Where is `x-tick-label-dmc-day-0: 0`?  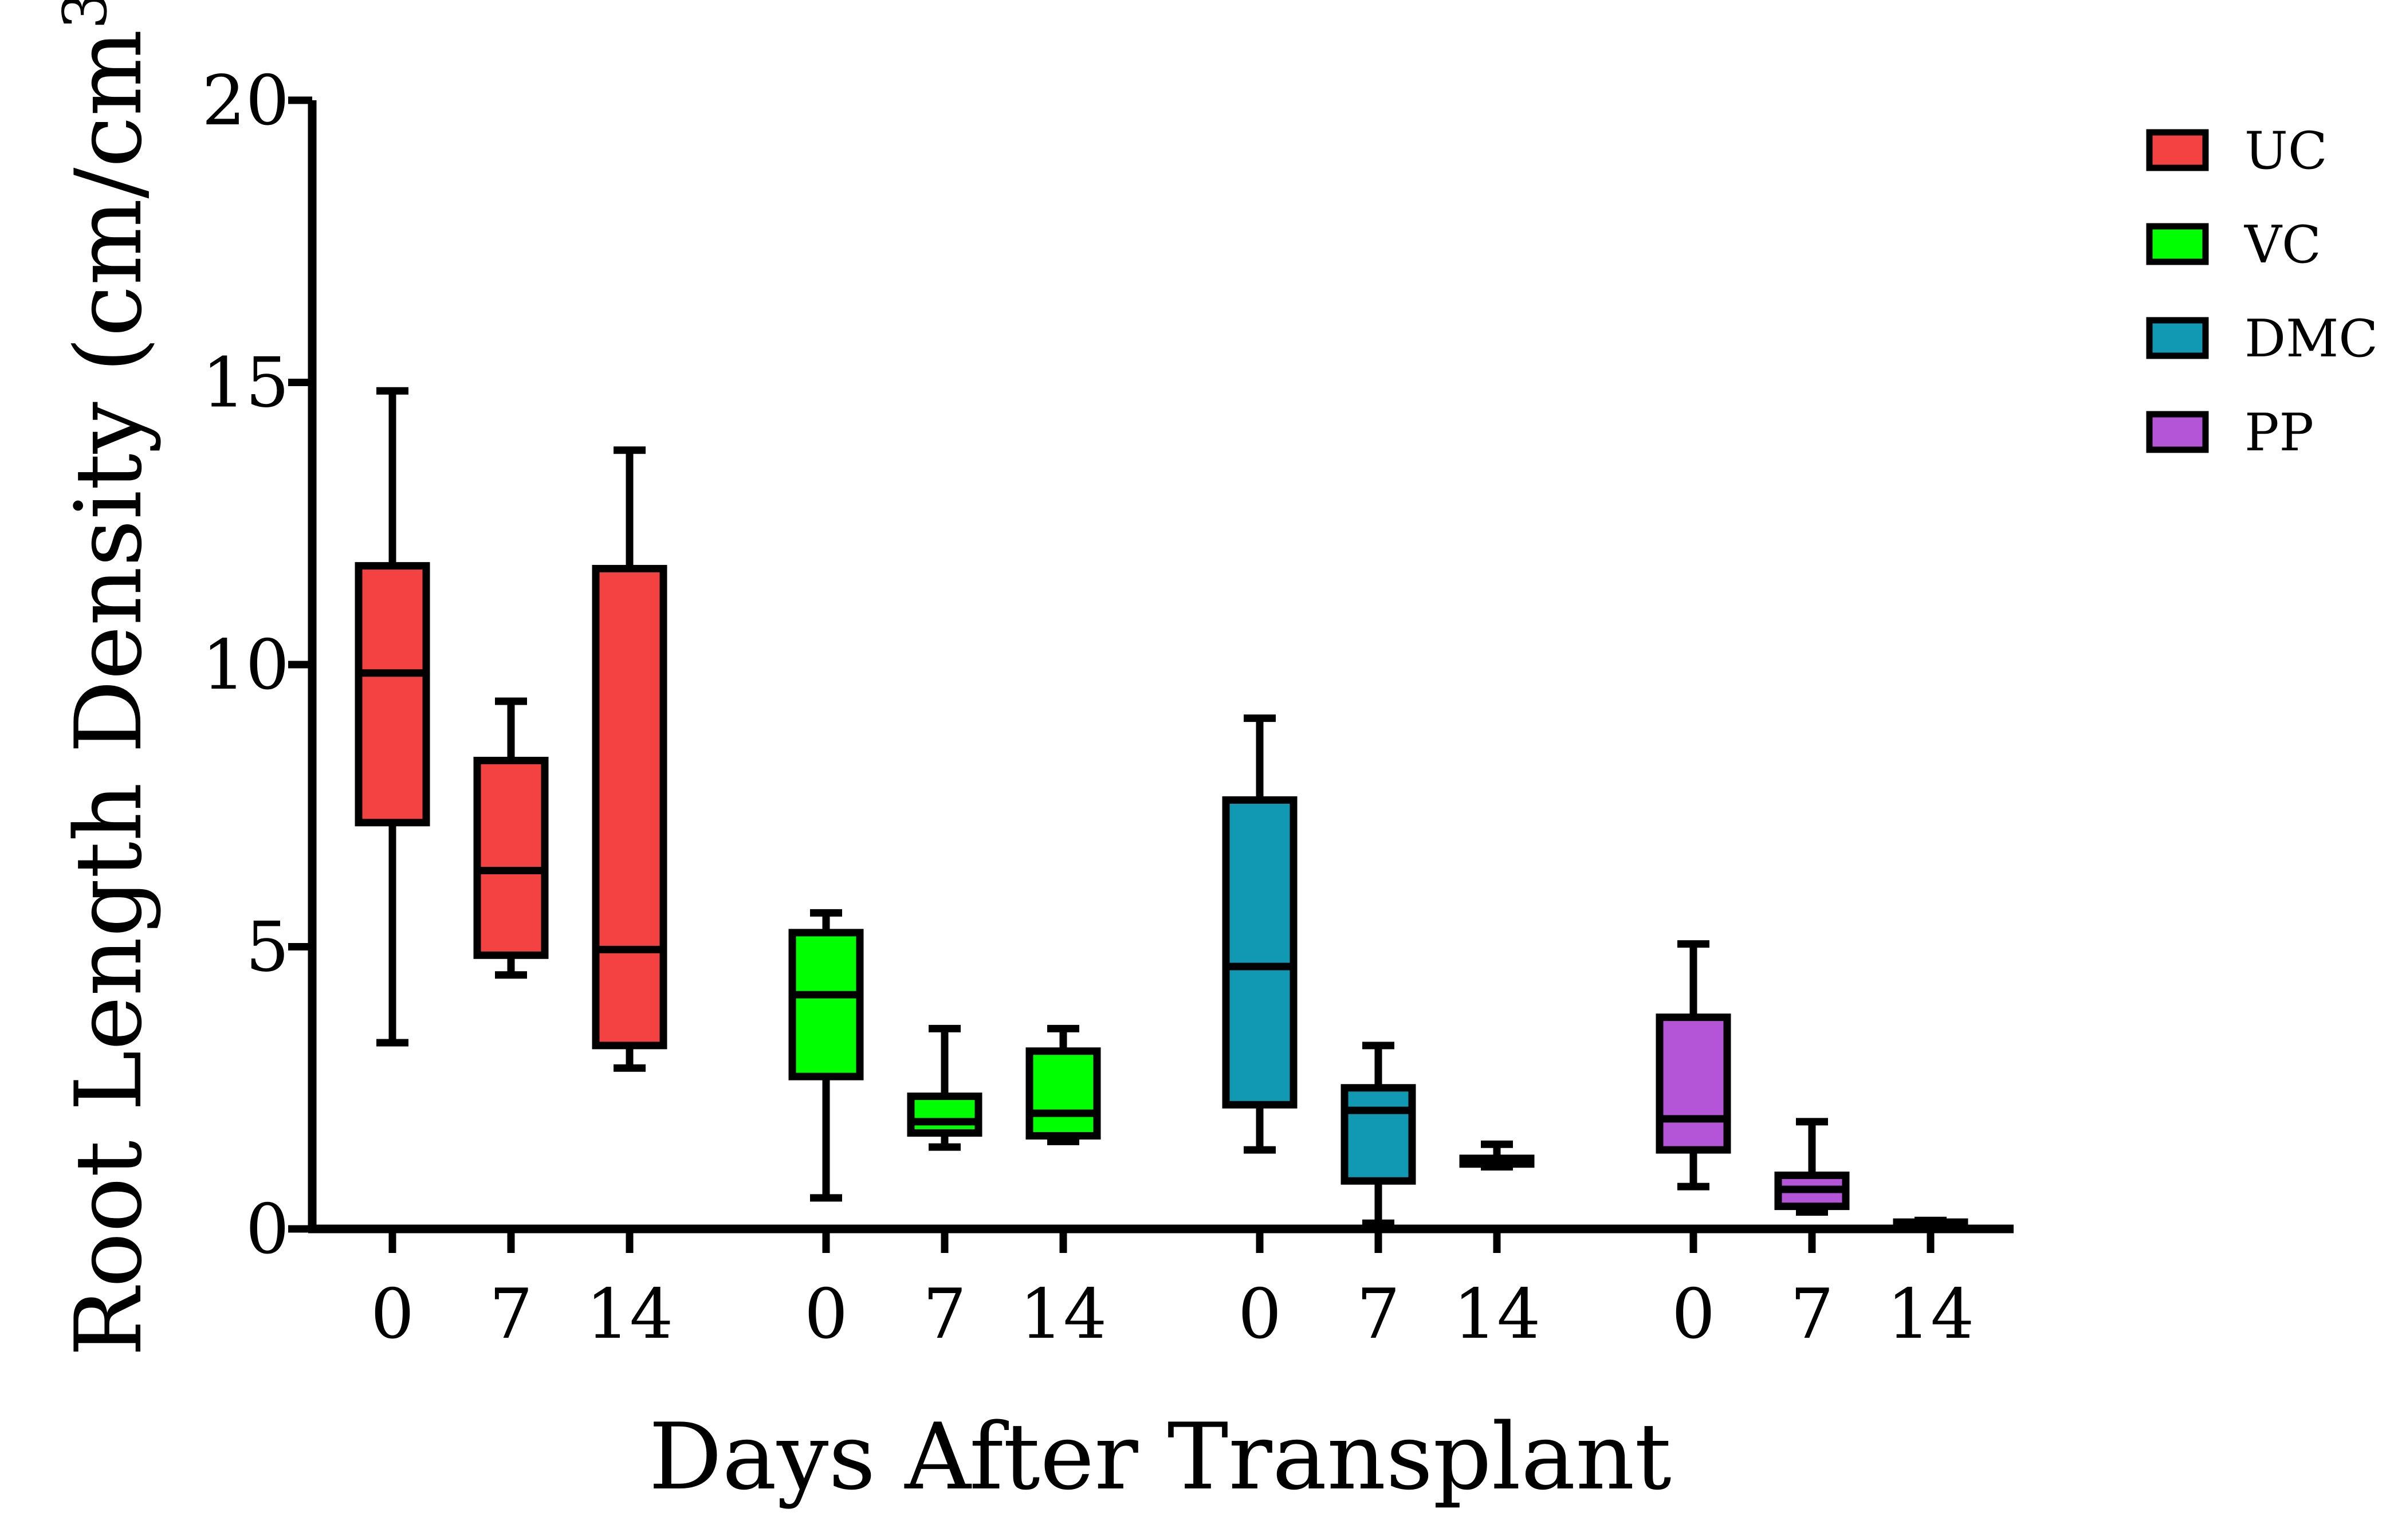
x-tick-label-dmc-day-0: 0 is located at coordinates (1259, 1314).